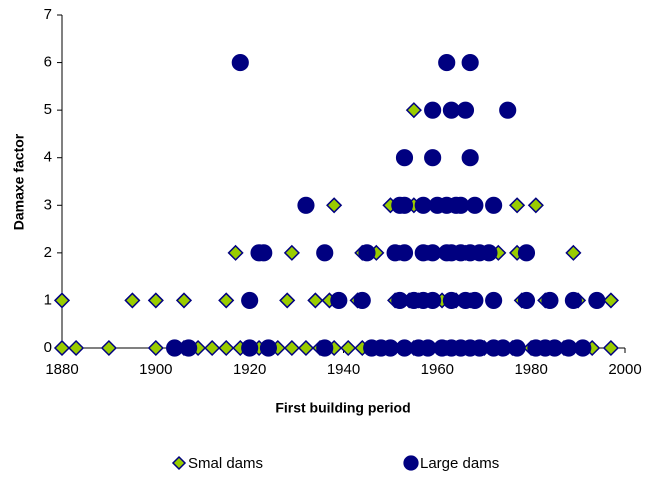  Describe the element at coordinates (225, 463) in the screenshot. I see `legend-label: Smal dams` at that location.